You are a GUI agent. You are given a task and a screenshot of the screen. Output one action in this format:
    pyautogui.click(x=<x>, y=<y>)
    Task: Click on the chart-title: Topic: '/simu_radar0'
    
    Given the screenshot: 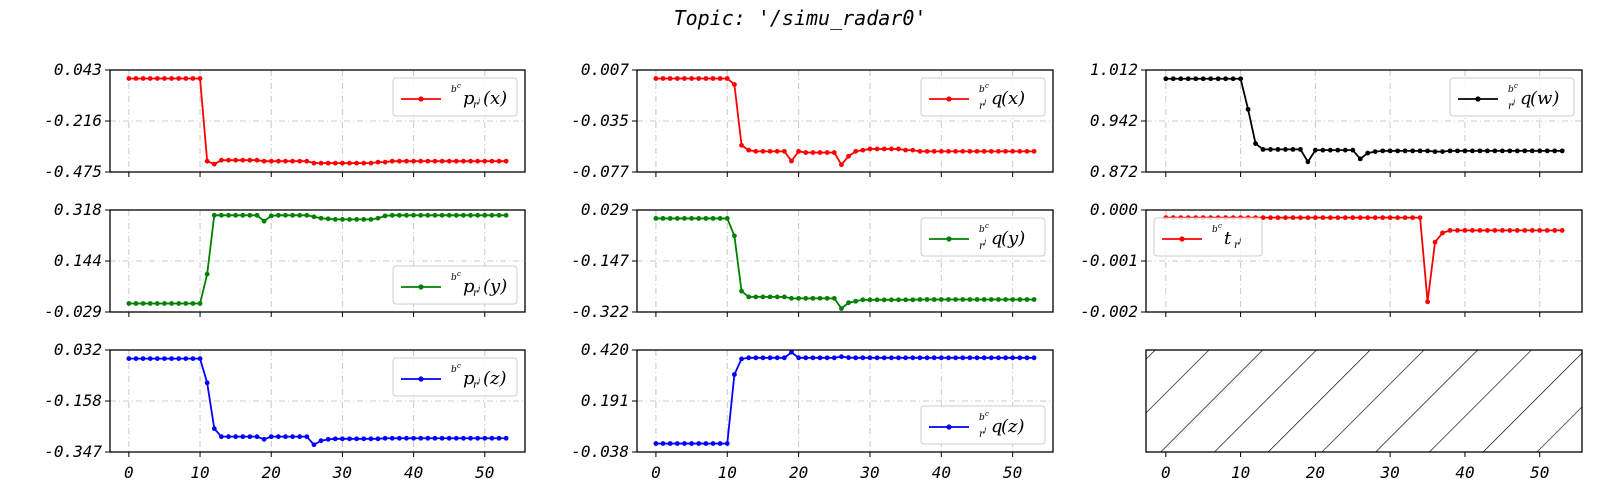 What is the action you would take?
    pyautogui.click(x=800, y=18)
    